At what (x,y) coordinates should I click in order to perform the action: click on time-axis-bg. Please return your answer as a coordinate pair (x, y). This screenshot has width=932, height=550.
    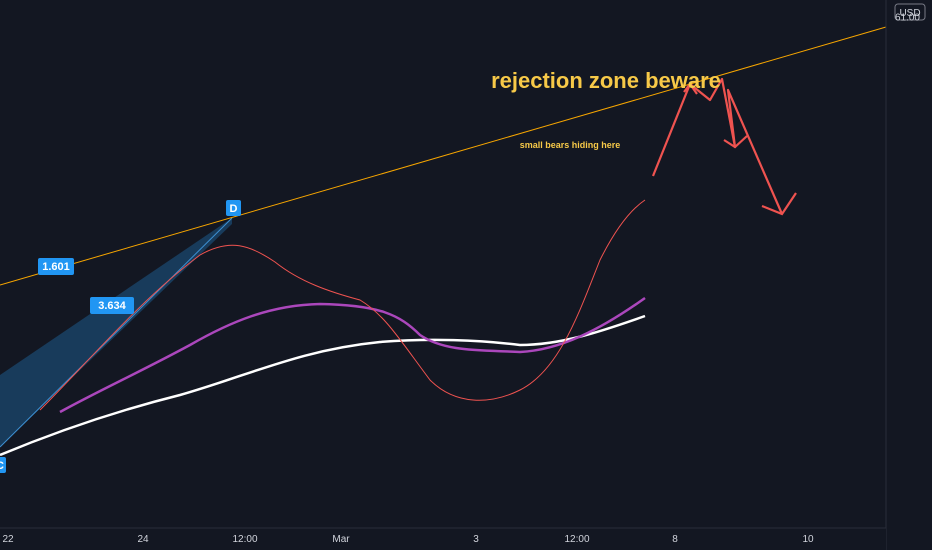
    Looking at the image, I should click on (443, 539).